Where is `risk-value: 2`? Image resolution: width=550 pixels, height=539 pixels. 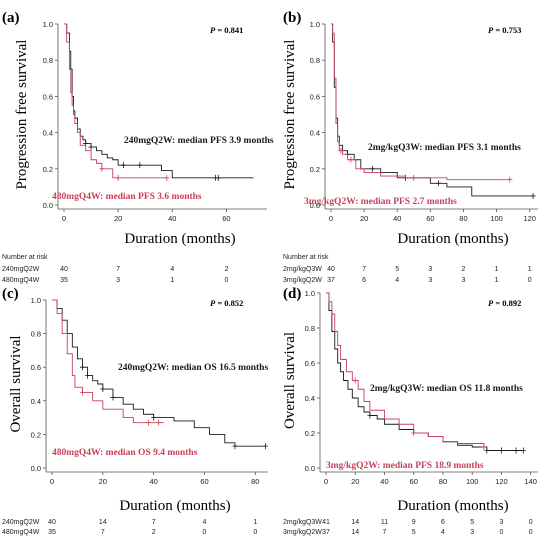 risk-value: 2 is located at coordinates (226, 269).